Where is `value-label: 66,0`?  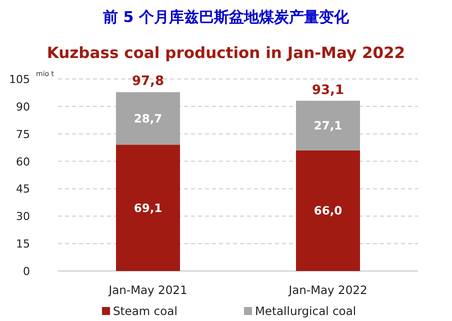 value-label: 66,0 is located at coordinates (328, 211).